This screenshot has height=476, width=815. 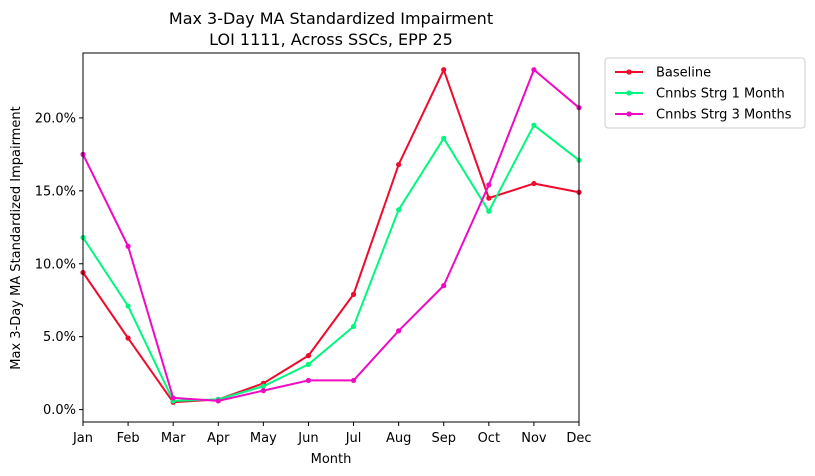 I want to click on x-tick-label: Jun, so click(x=307, y=438).